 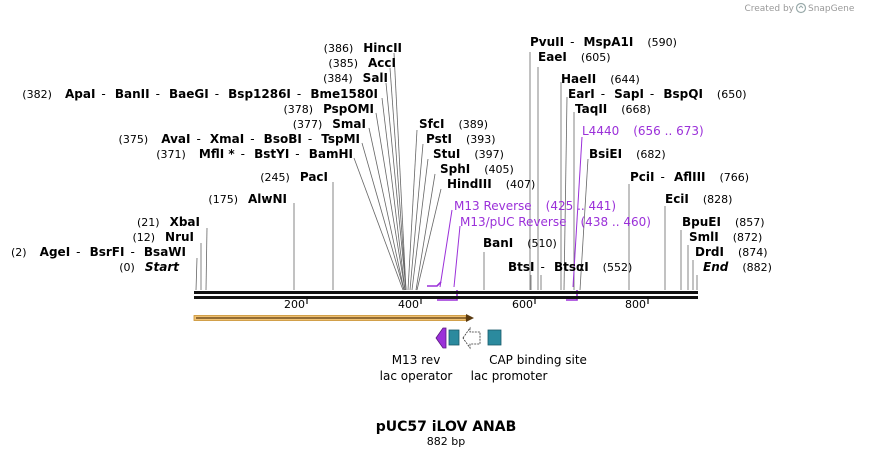 I want to click on lac-promoter-label: lac promoter, so click(x=509, y=376).